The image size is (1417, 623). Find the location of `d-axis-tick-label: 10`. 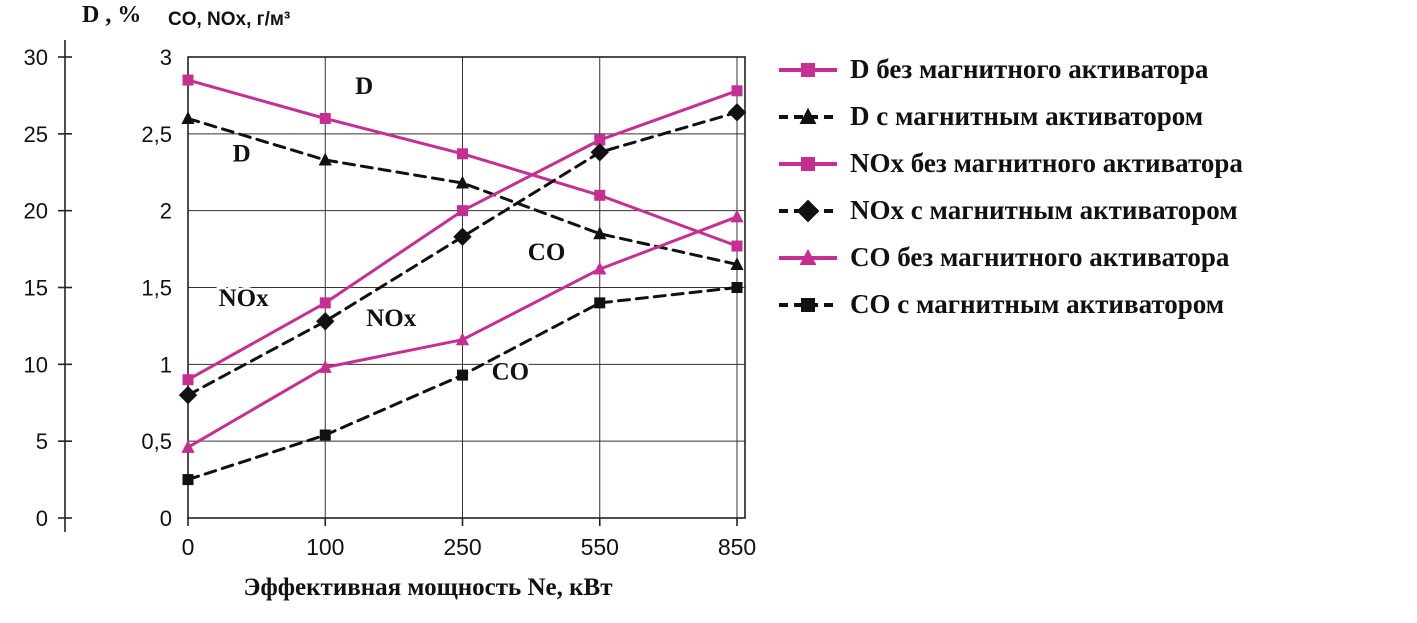

d-axis-tick-label: 10 is located at coordinates (36, 364).